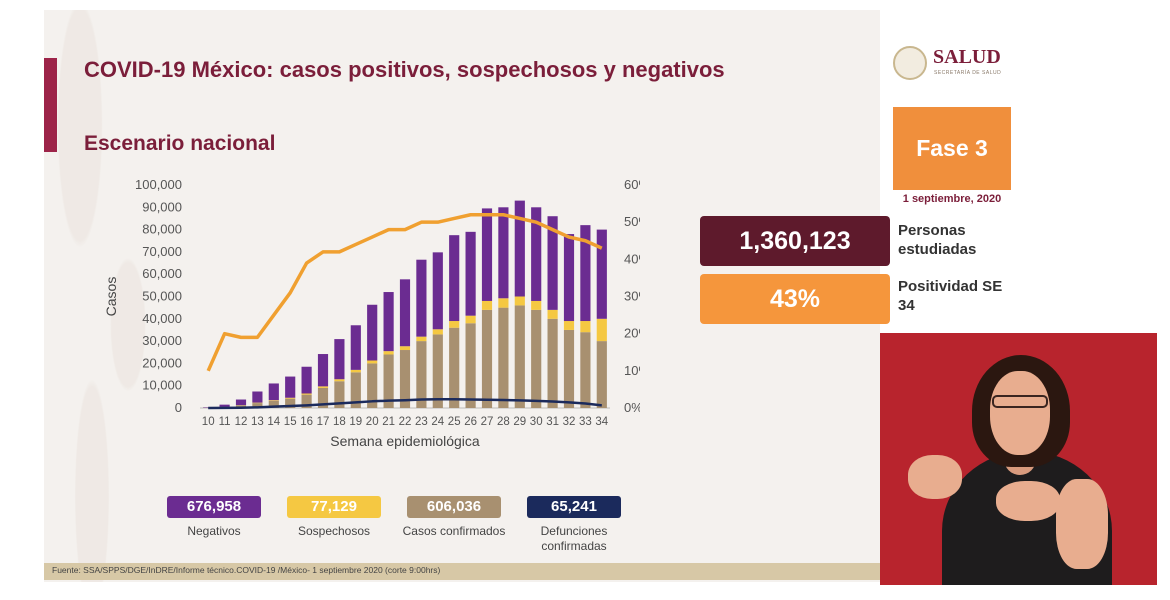 Image resolution: width=1170 pixels, height=600 pixels. Describe the element at coordinates (462, 571) in the screenshot. I see `footer-bar` at that location.